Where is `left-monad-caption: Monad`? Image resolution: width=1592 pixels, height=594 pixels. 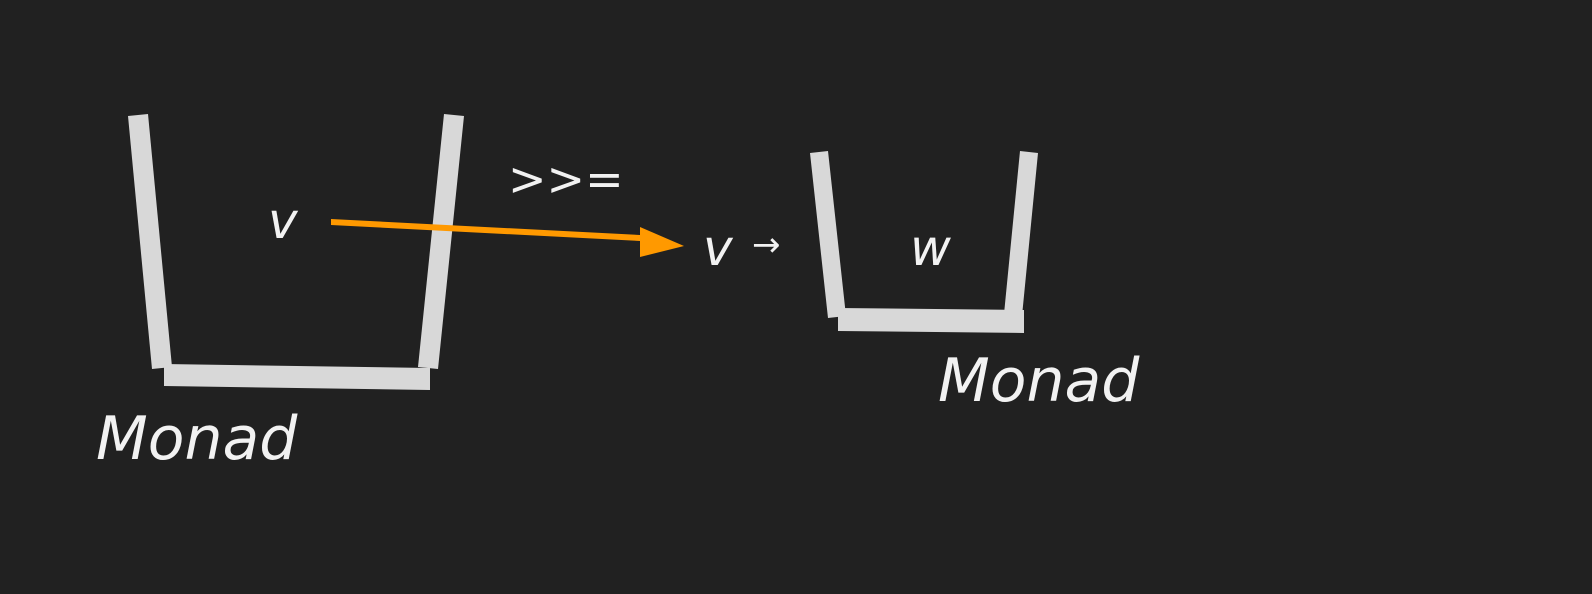 left-monad-caption: Monad is located at coordinates (197, 439).